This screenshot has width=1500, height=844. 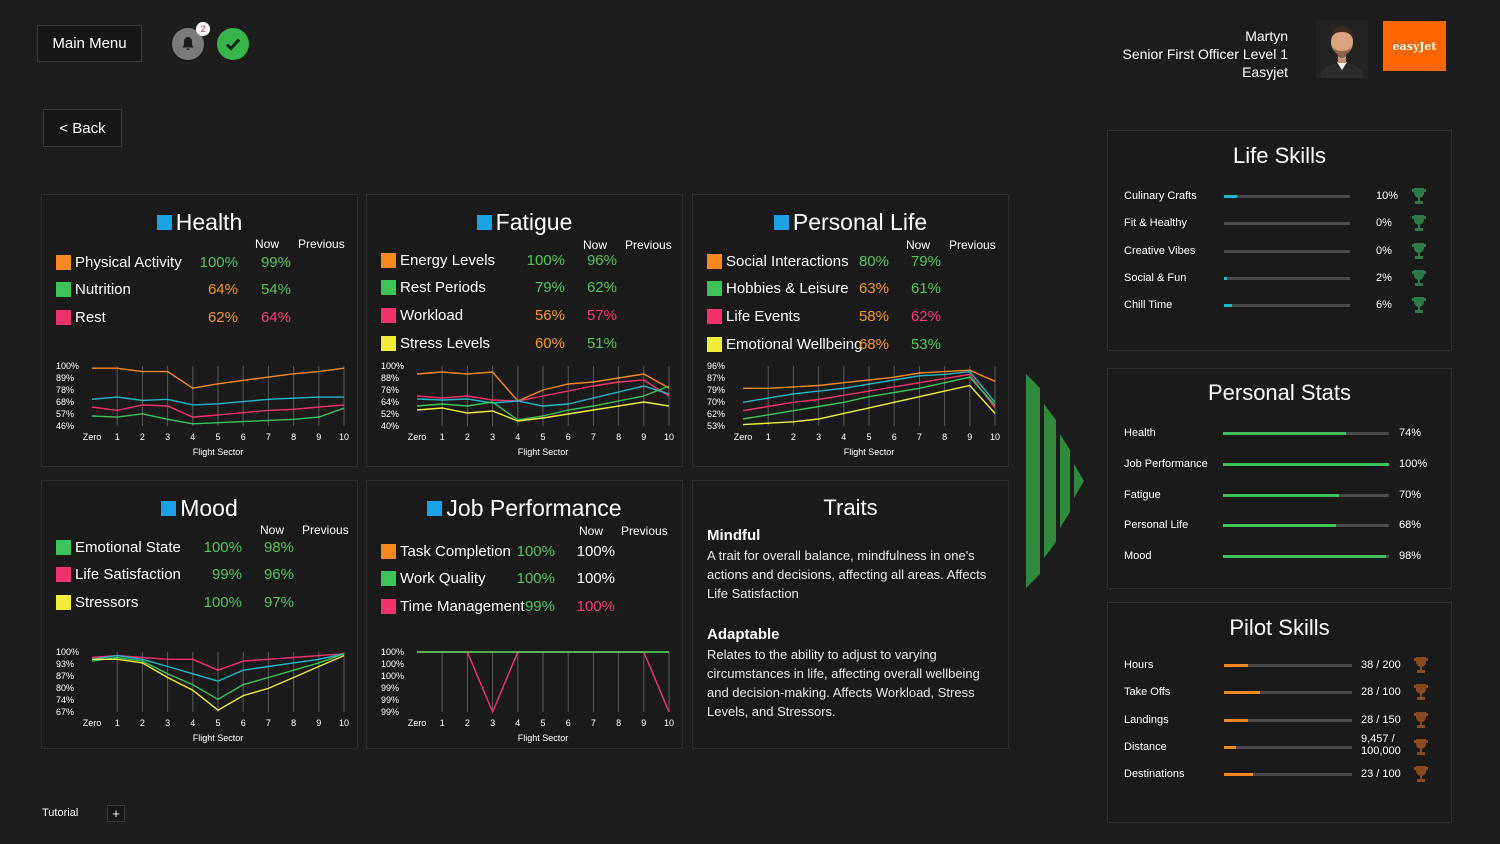 What do you see at coordinates (794, 344) in the screenshot?
I see `metric-label: Emotional Wellbeing` at bounding box center [794, 344].